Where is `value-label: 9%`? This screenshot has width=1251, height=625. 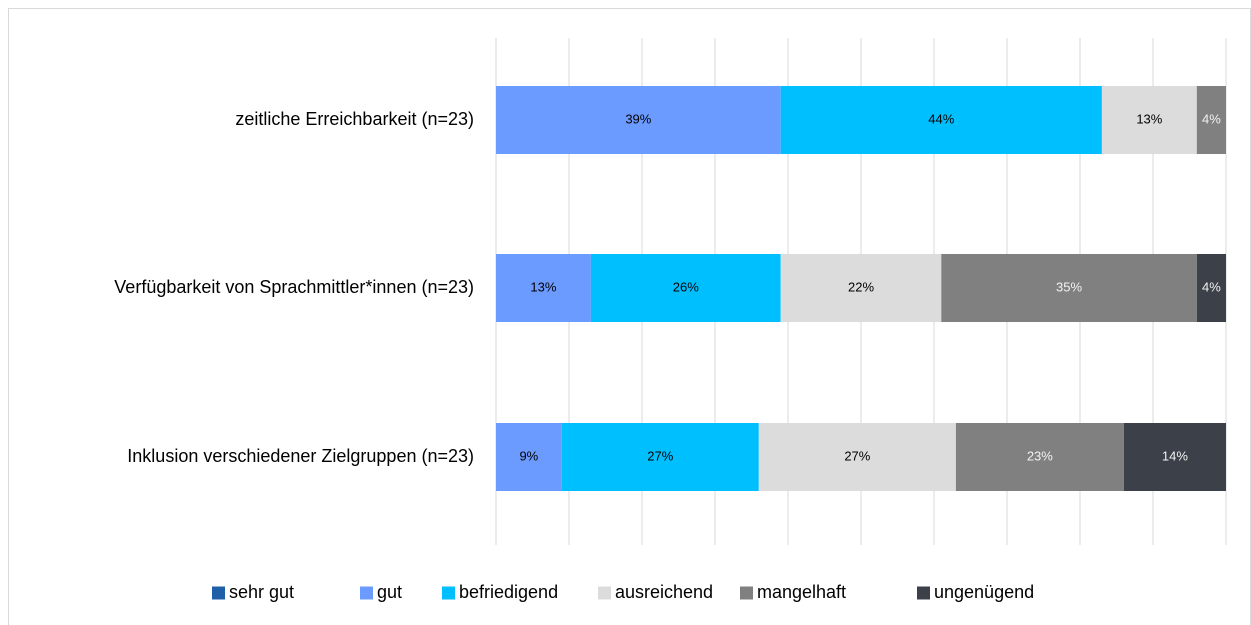 value-label: 9% is located at coordinates (528, 455).